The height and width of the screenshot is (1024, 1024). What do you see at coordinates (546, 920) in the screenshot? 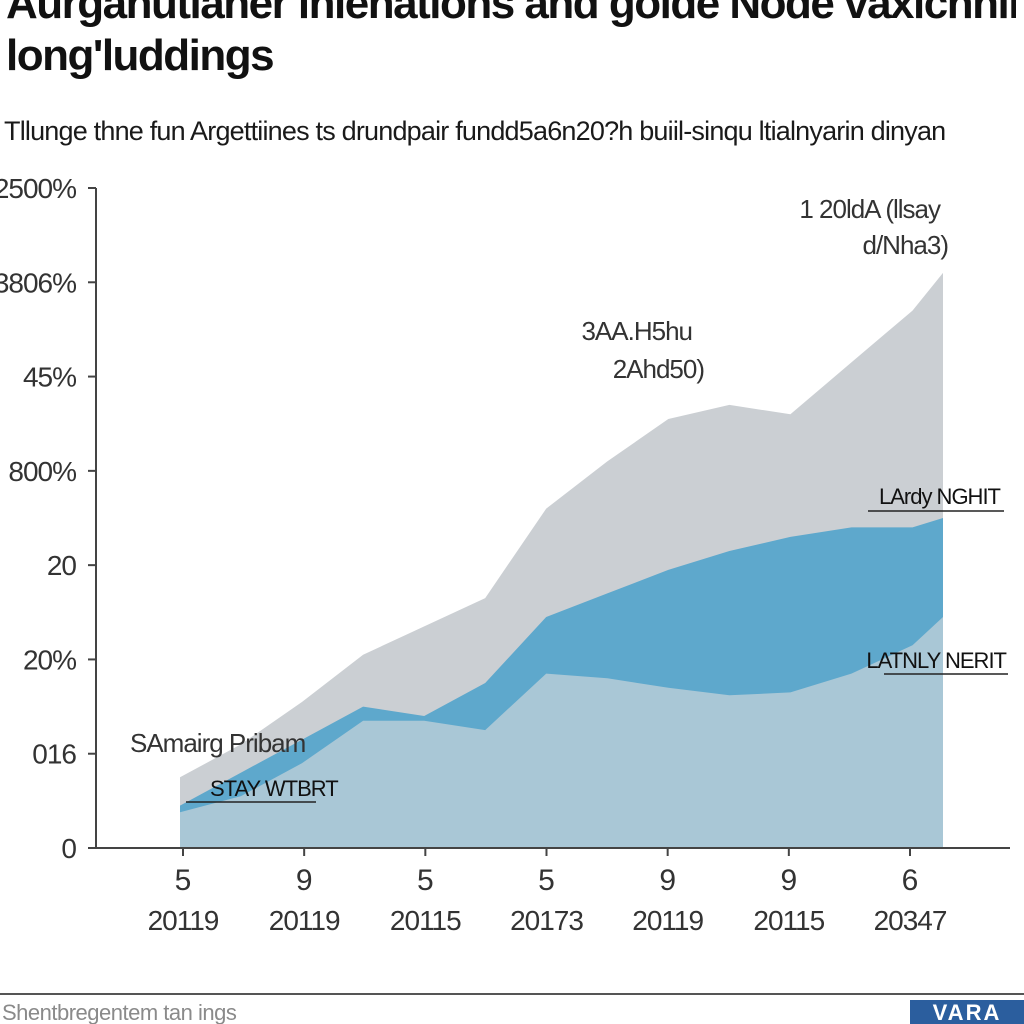
I see `x-tick-label-bottom: 20173` at bounding box center [546, 920].